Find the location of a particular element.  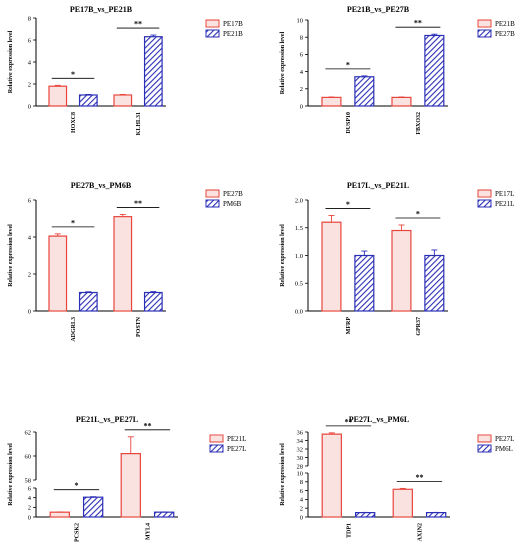

y-tick-label: 0.5 is located at coordinates (299, 284).